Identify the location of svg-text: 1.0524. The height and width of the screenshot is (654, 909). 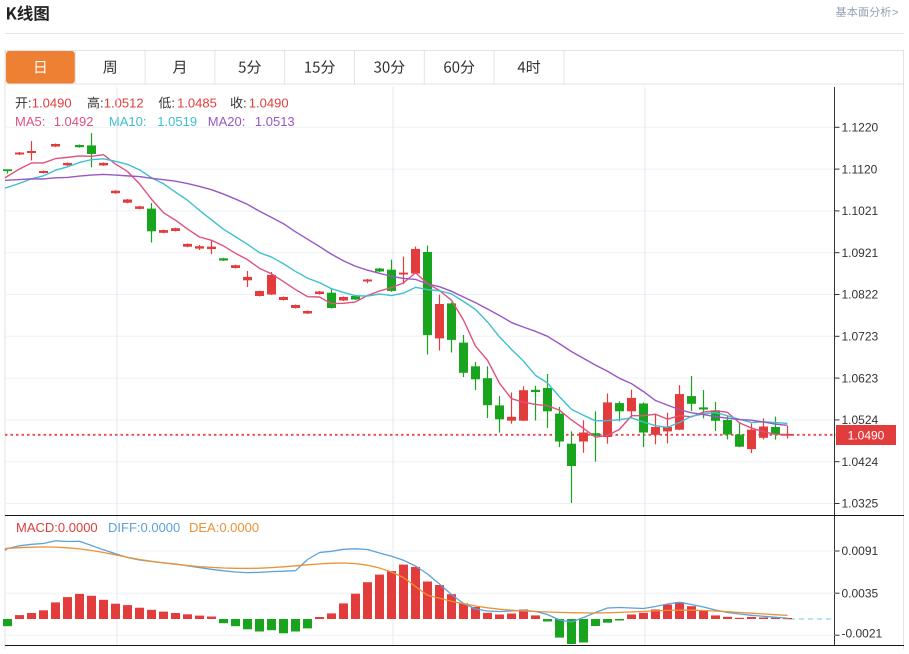
(860, 420).